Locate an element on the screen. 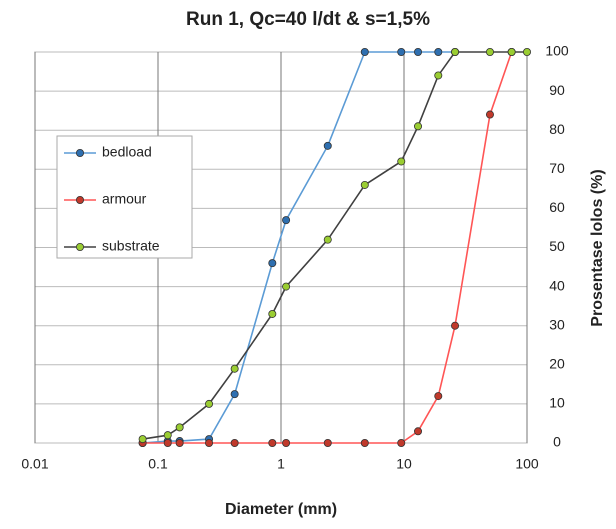  x-tick-label: 0.1 is located at coordinates (158, 464).